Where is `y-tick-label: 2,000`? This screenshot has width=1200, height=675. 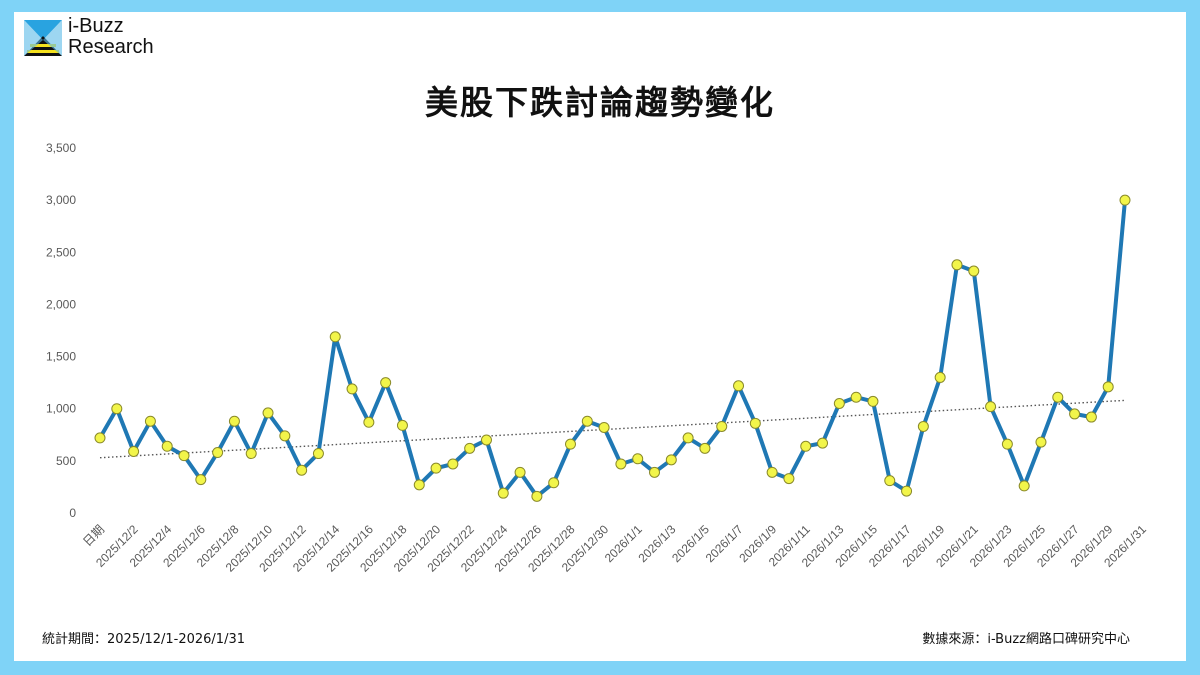
y-tick-label: 2,000 is located at coordinates (61, 304).